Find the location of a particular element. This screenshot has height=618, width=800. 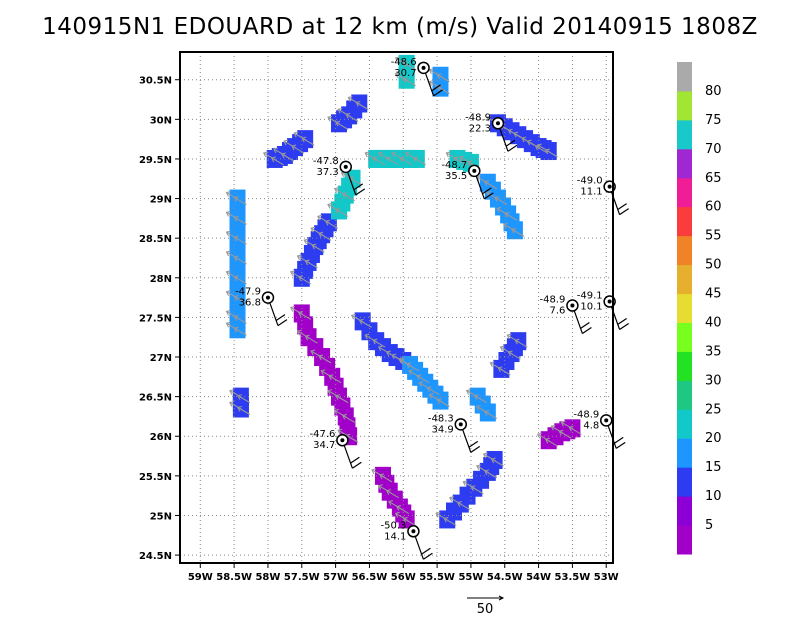

station-marker: -47.837.3 is located at coordinates (339, 176).